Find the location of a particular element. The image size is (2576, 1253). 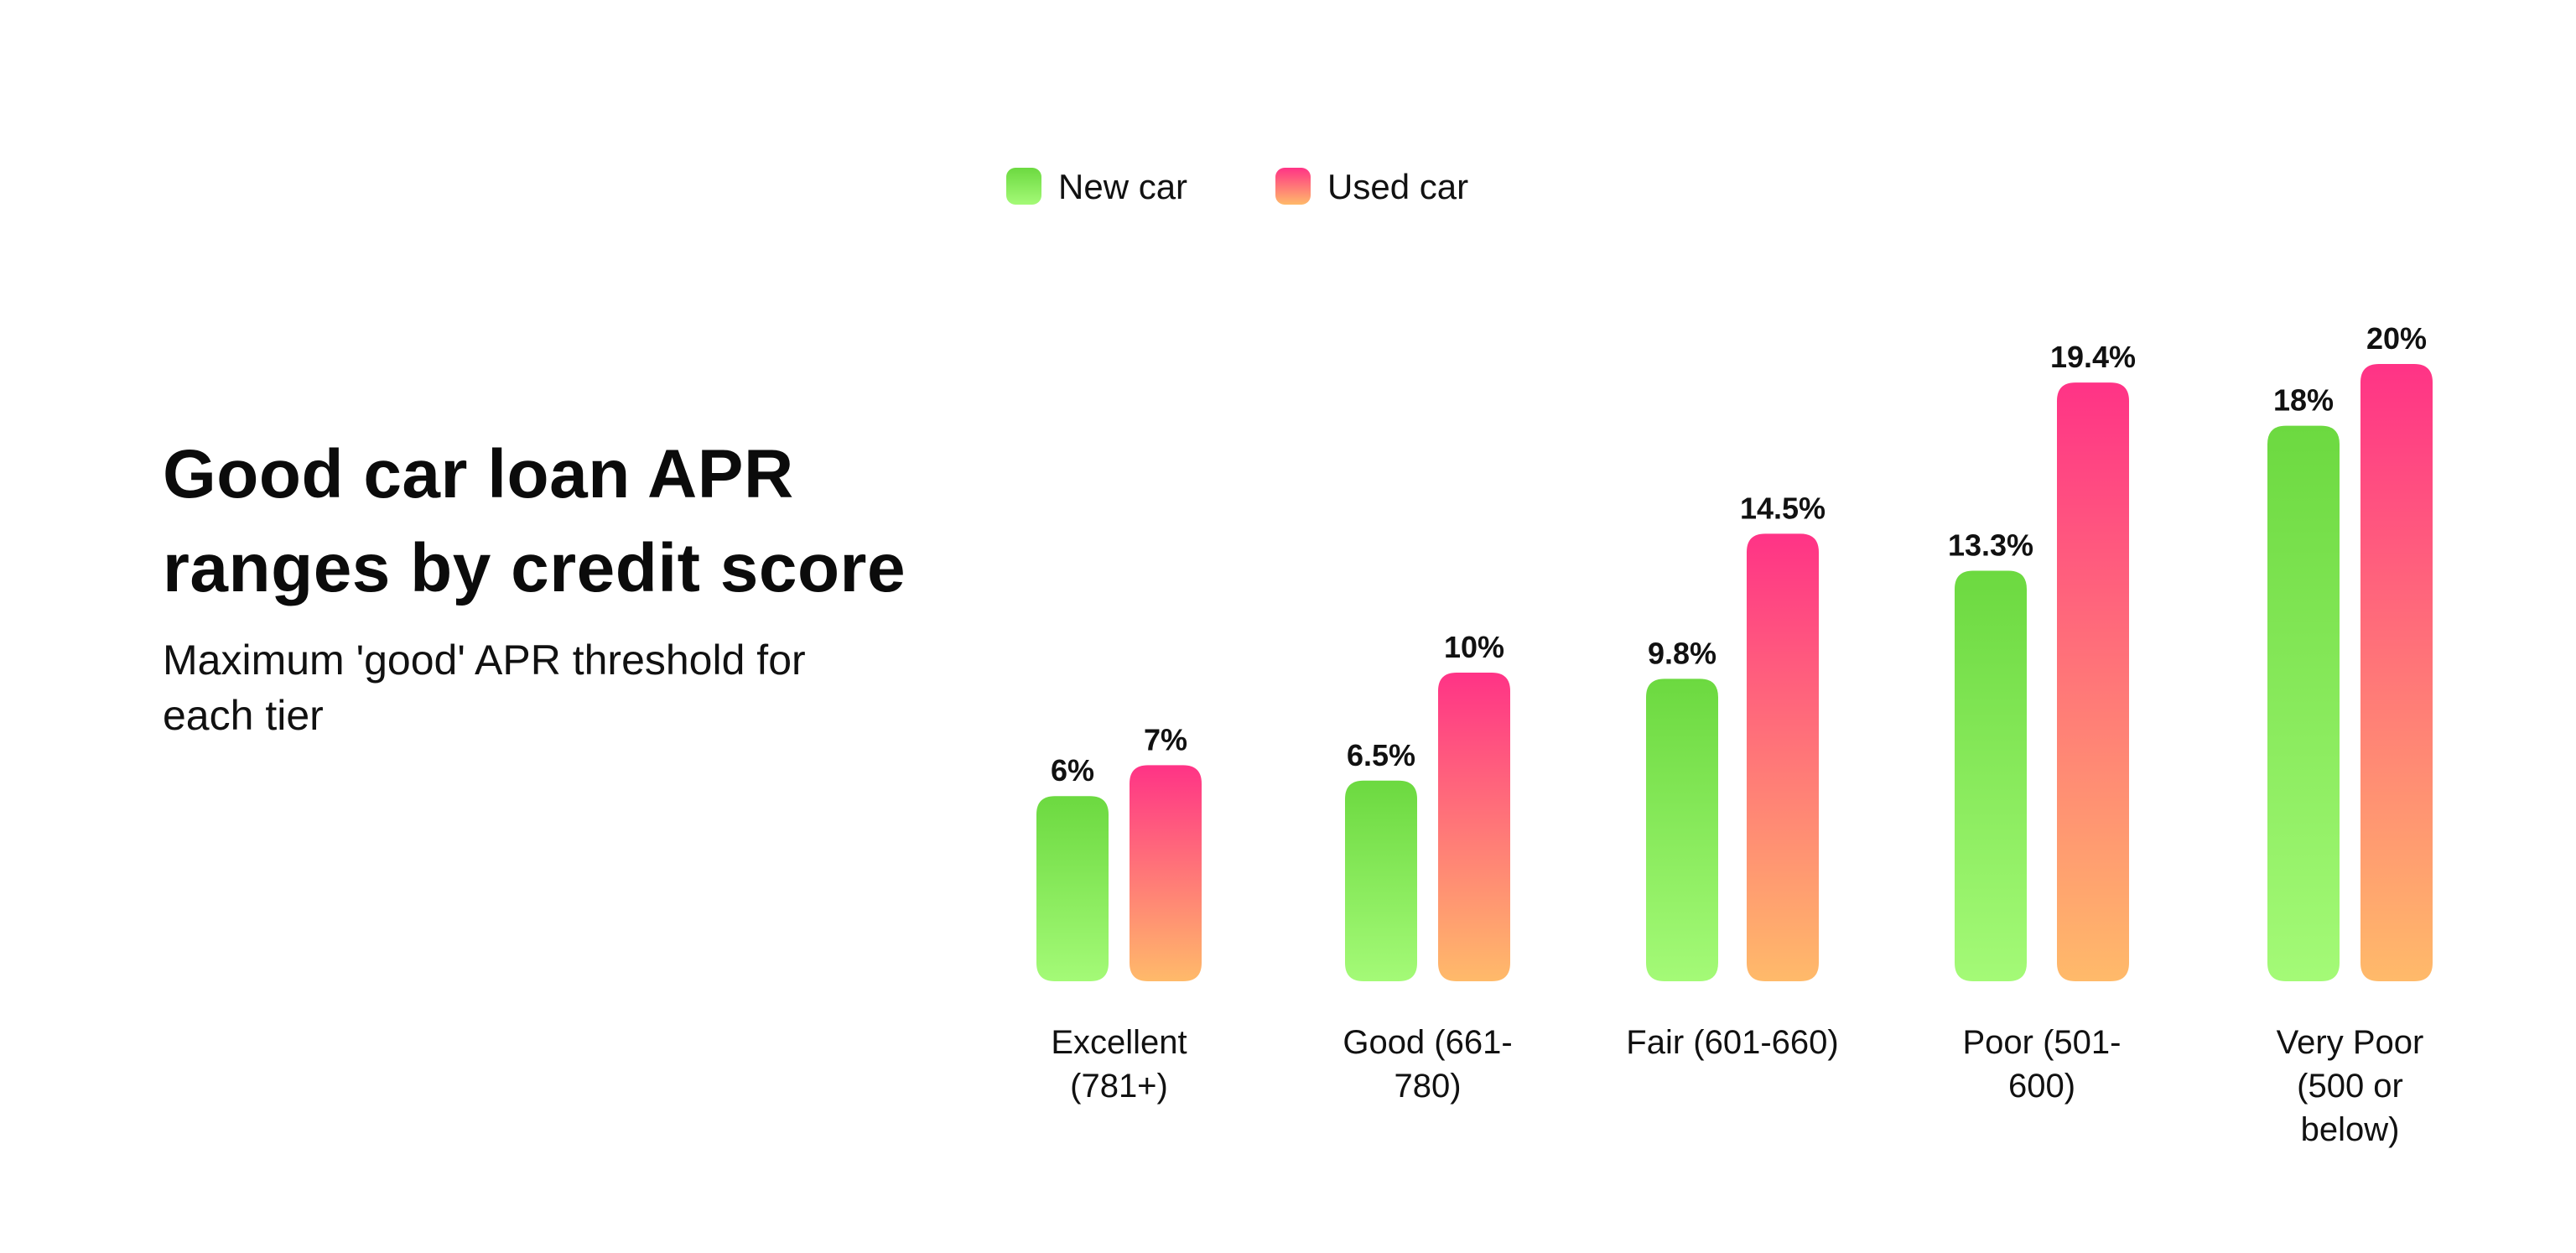

legend-label-used-car: Used car is located at coordinates (1397, 186).